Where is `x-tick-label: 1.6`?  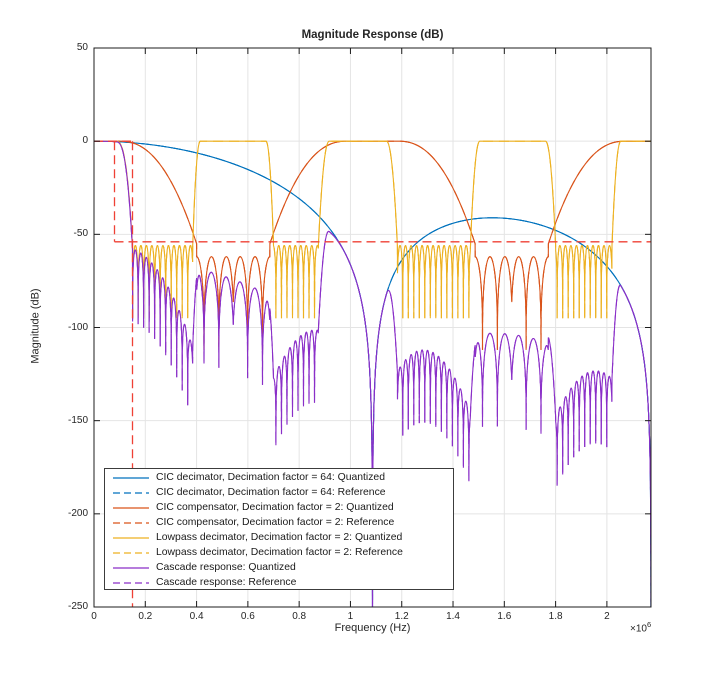
x-tick-label: 1.6 is located at coordinates (504, 616).